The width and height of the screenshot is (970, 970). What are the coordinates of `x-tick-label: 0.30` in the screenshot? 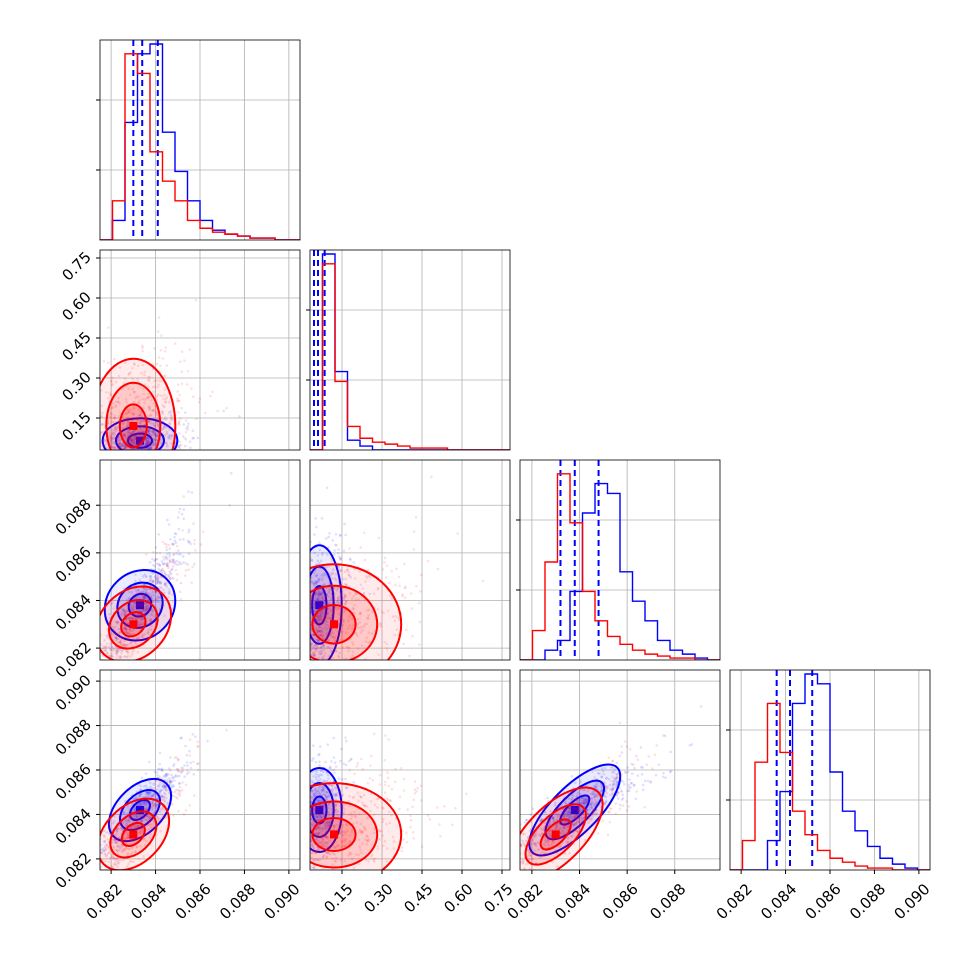 It's located at (378, 898).